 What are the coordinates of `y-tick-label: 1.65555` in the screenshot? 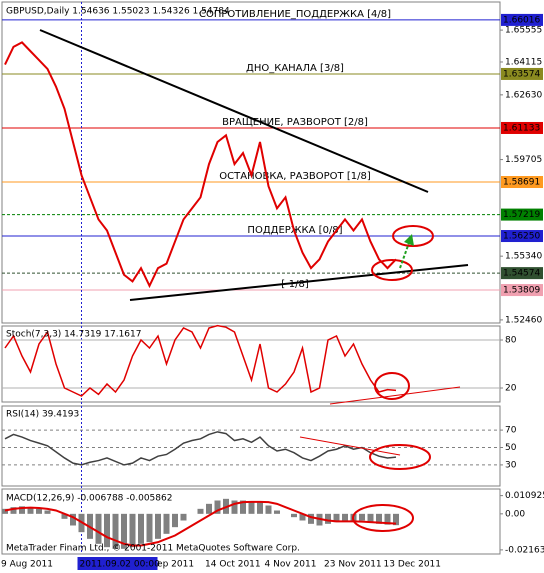 It's located at (523, 31).